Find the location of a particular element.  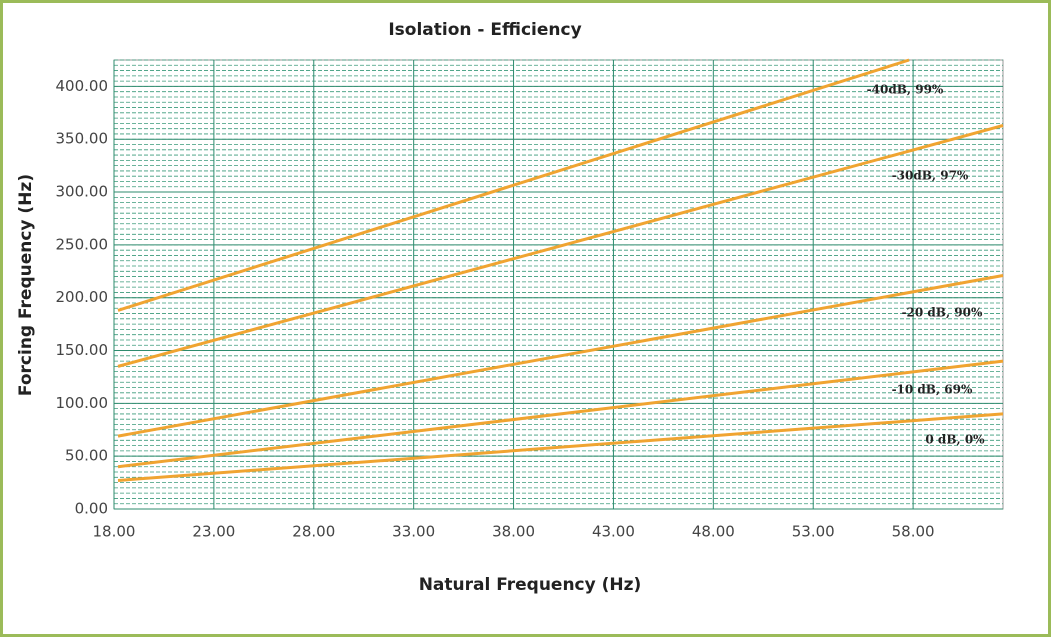

y-tick-label: 50.00 is located at coordinates (86, 456).